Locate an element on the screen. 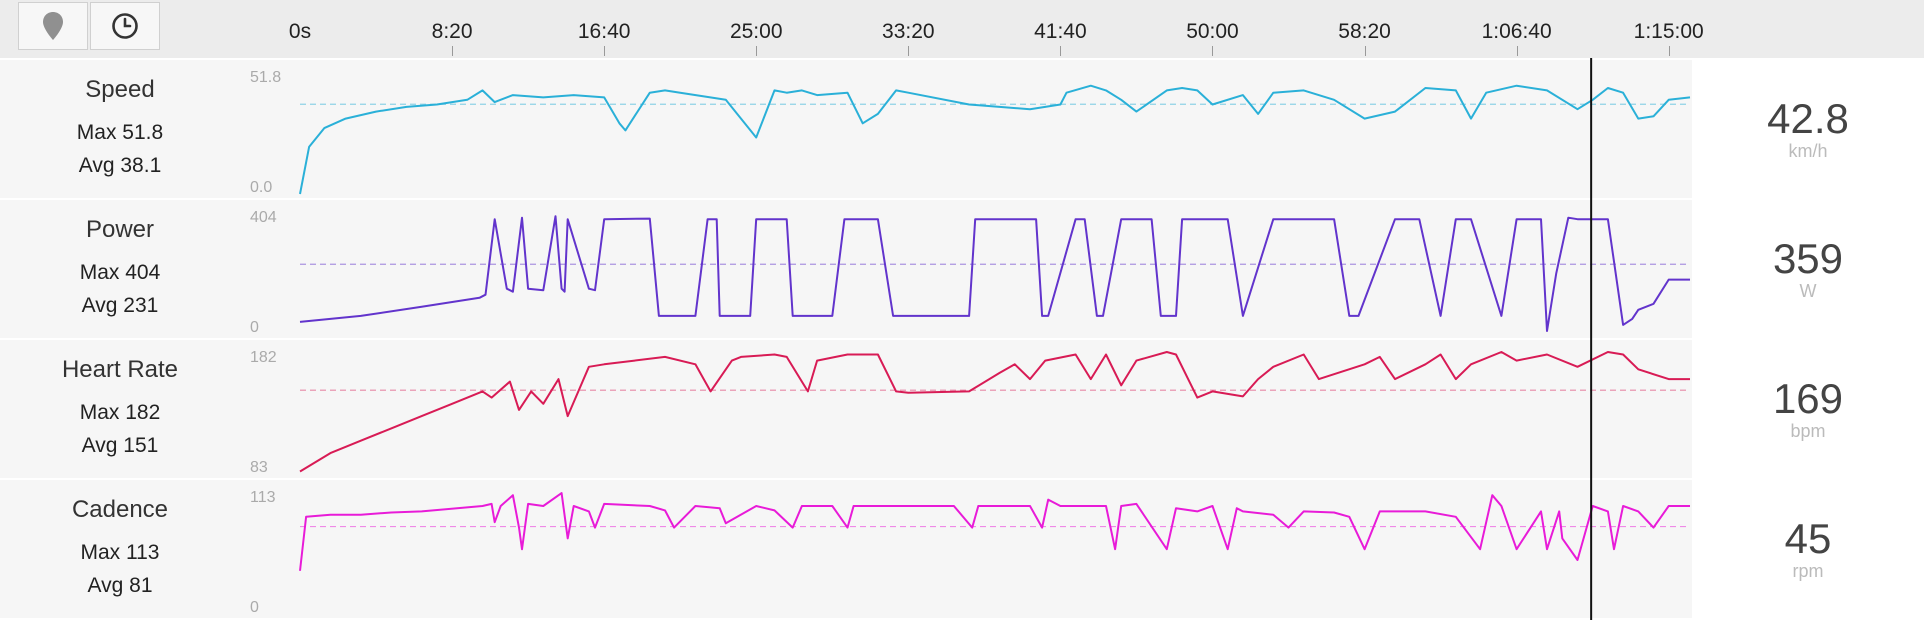 The width and height of the screenshot is (1924, 626). cadence-max-value: Max 113 is located at coordinates (120, 552).